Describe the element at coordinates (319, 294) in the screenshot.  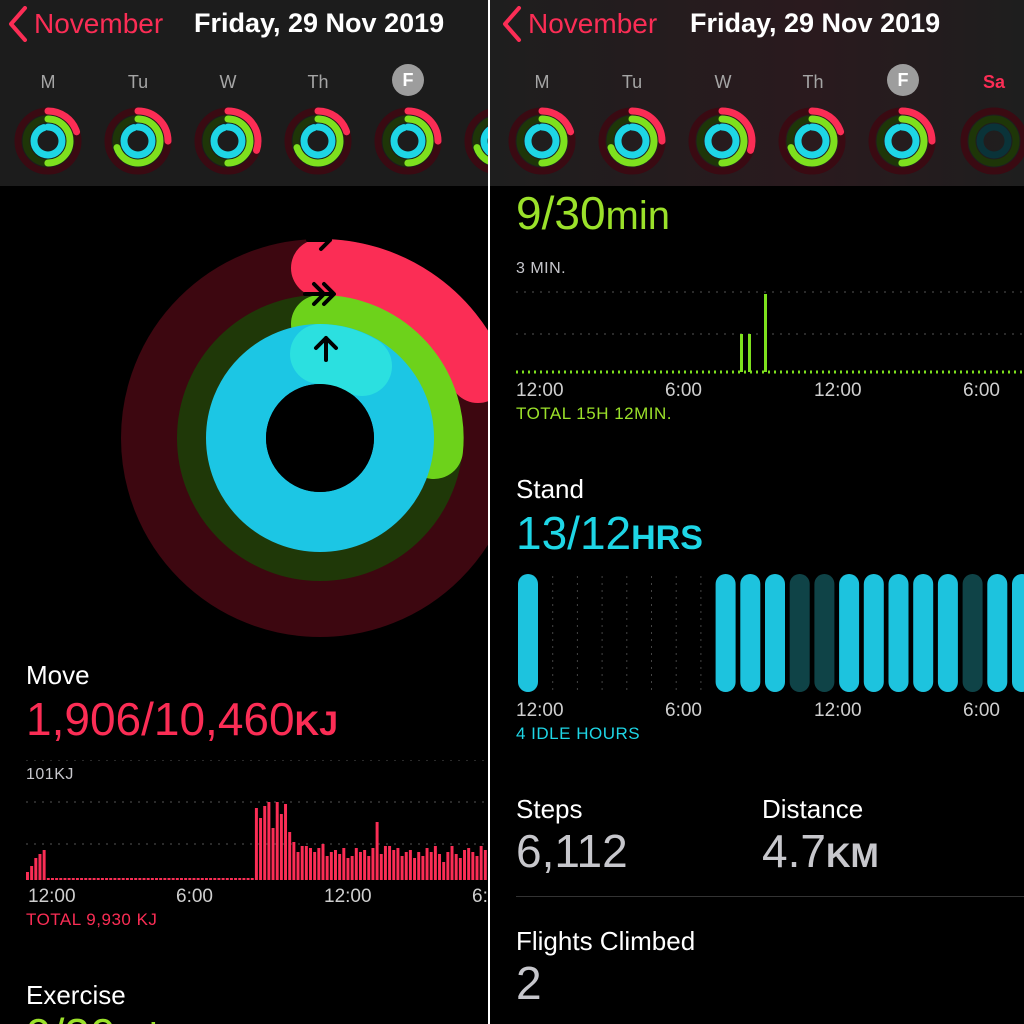
I see `exercise-arrow-icon` at that location.